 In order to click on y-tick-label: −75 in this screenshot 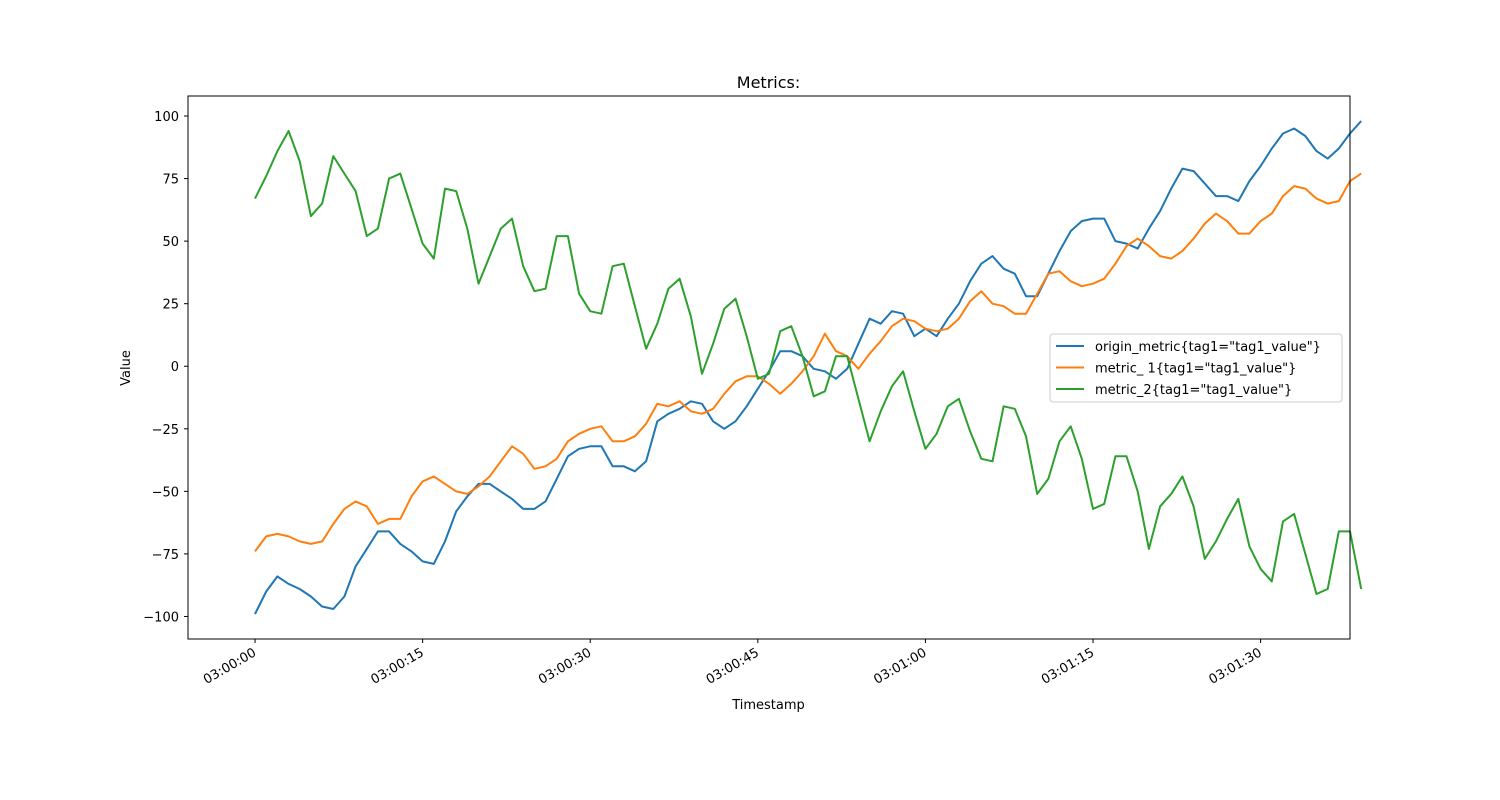, I will do `click(165, 555)`.